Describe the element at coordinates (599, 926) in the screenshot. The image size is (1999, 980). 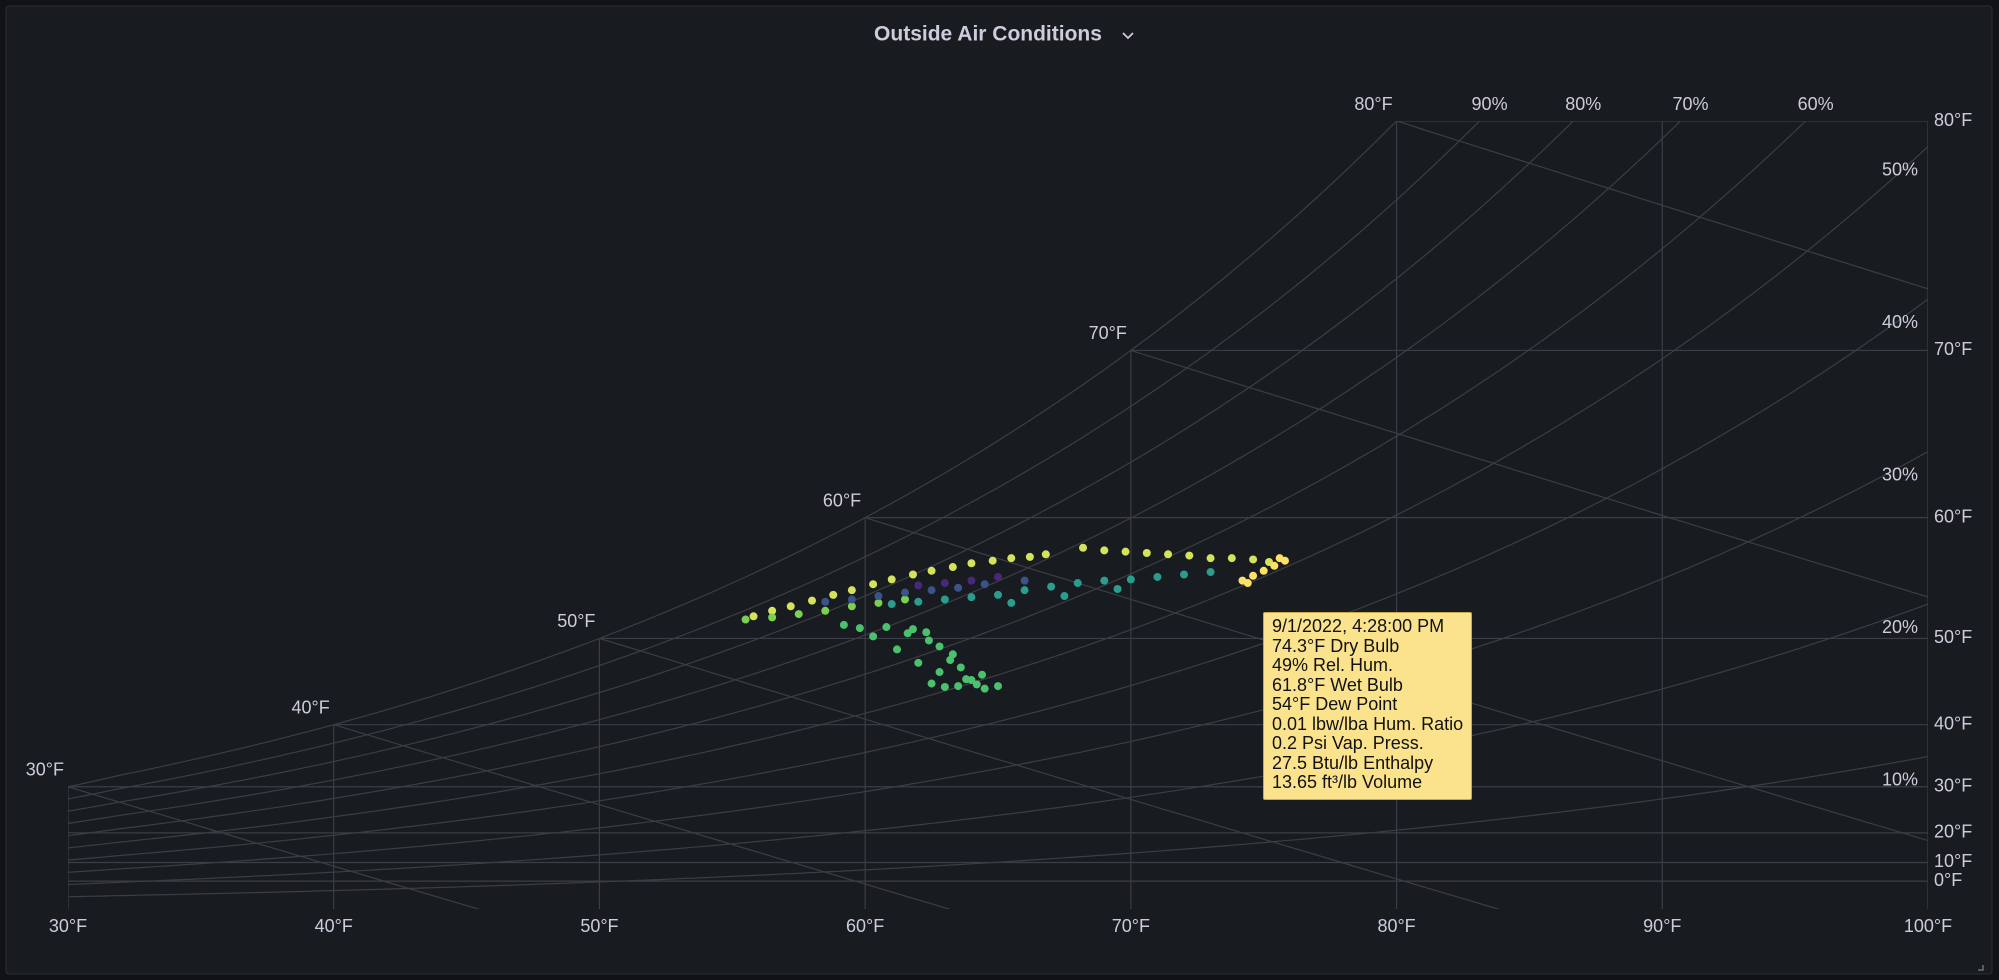
I see `x-tick-label: 50°F` at that location.